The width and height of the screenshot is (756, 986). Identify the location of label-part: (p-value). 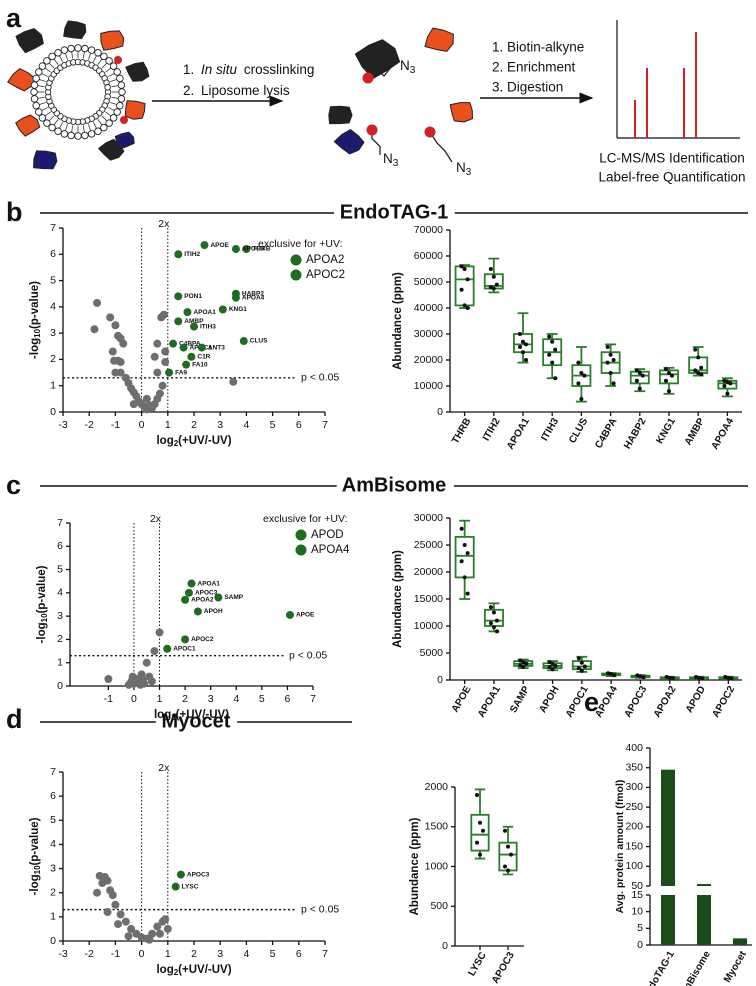
(35, 841).